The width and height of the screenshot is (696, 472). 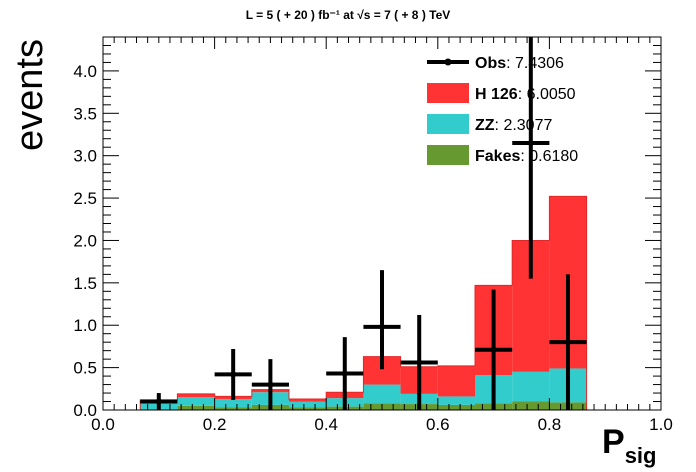 I want to click on y-tick-label: 1.0, so click(x=85, y=325).